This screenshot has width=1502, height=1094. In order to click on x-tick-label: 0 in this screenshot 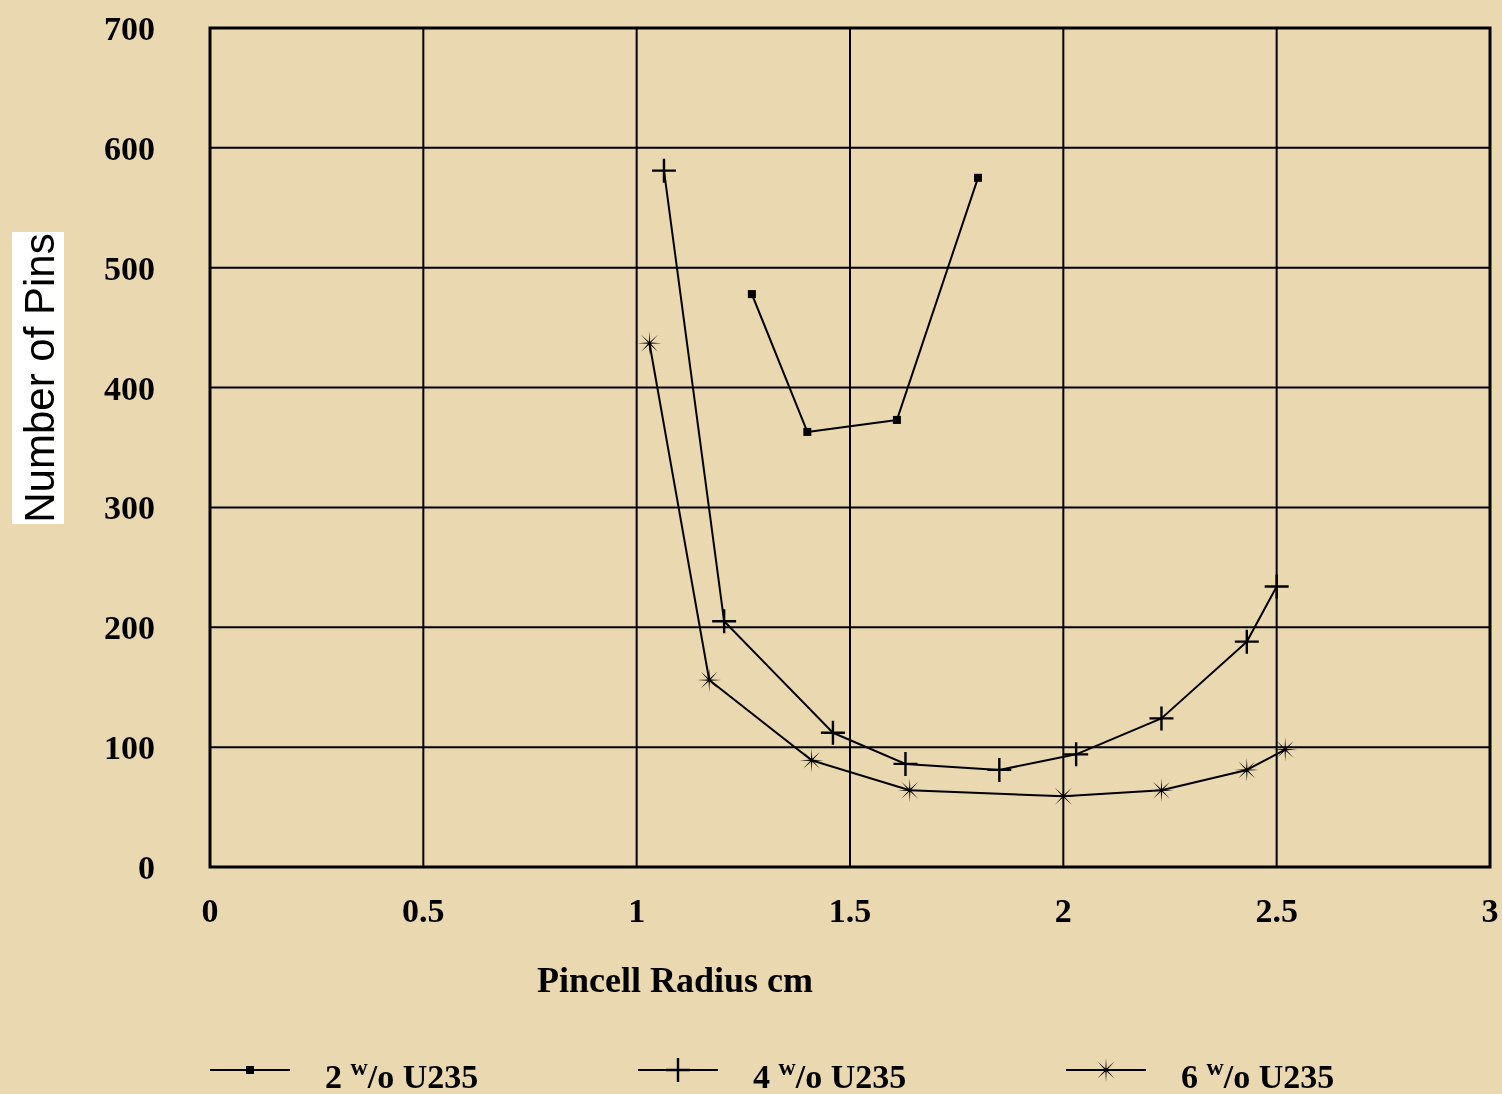, I will do `click(210, 910)`.